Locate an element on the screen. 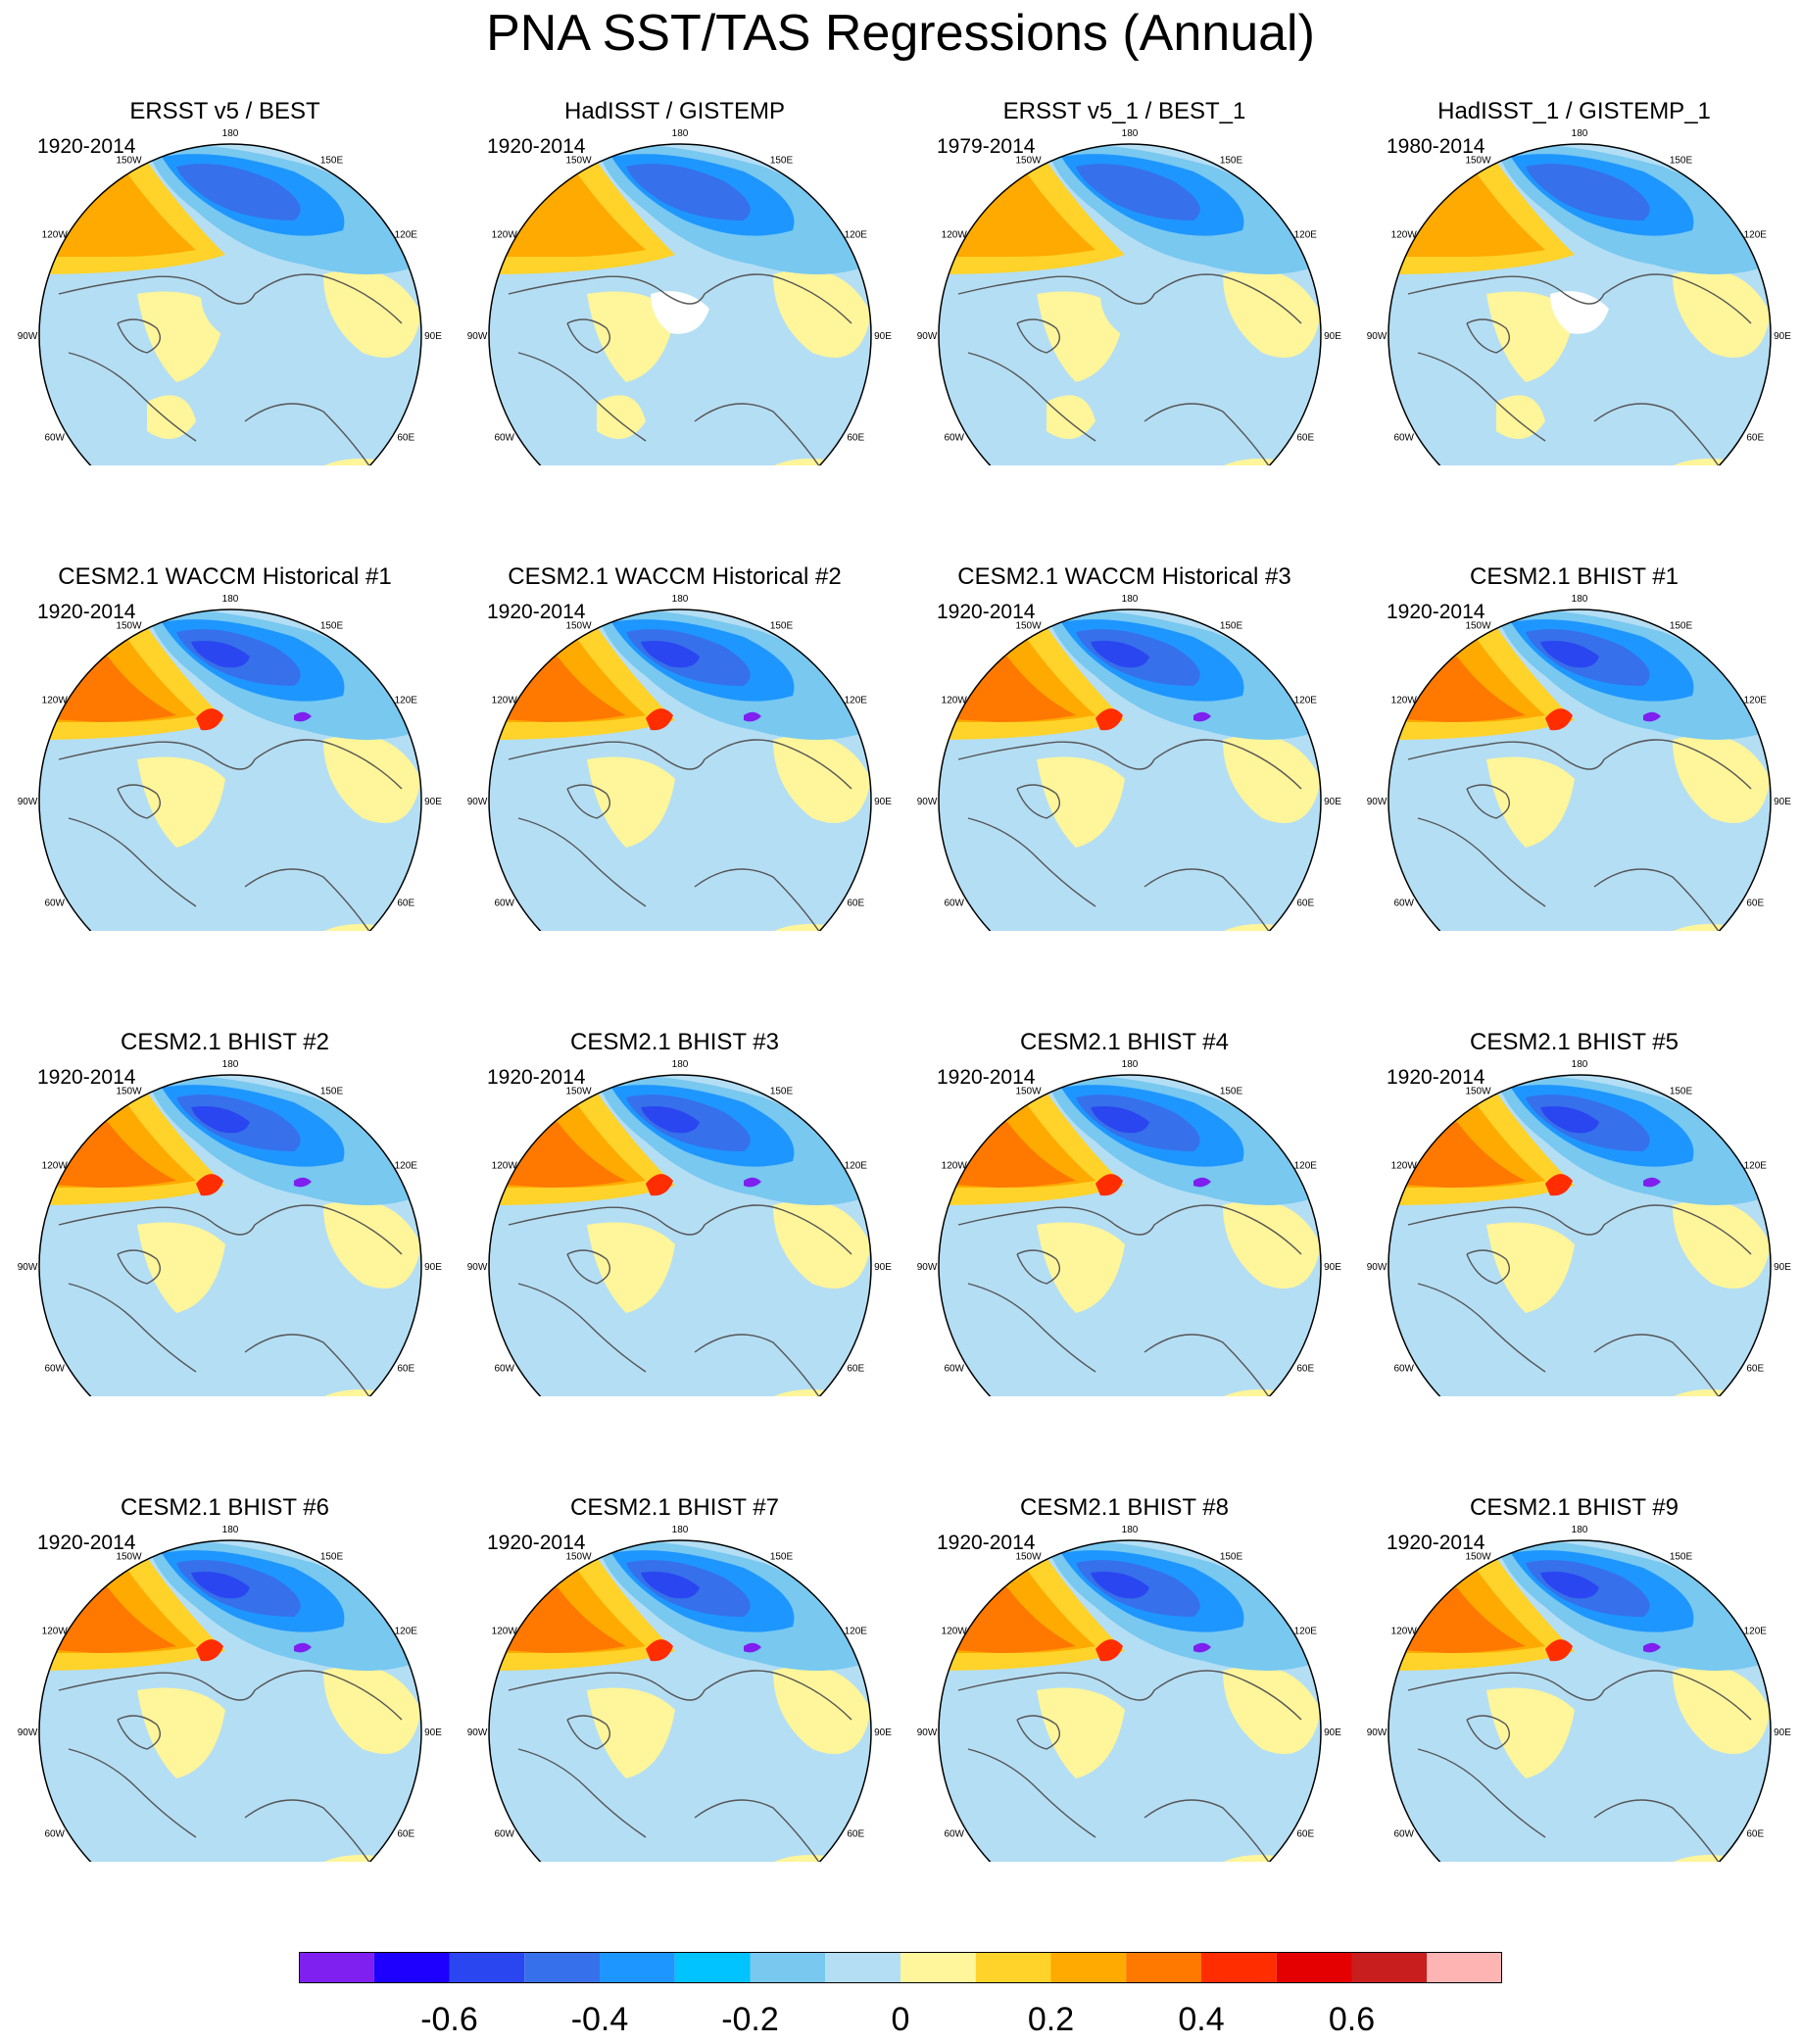 The width and height of the screenshot is (1801, 2044). colorbar-tick-label: -0.2 is located at coordinates (750, 2019).